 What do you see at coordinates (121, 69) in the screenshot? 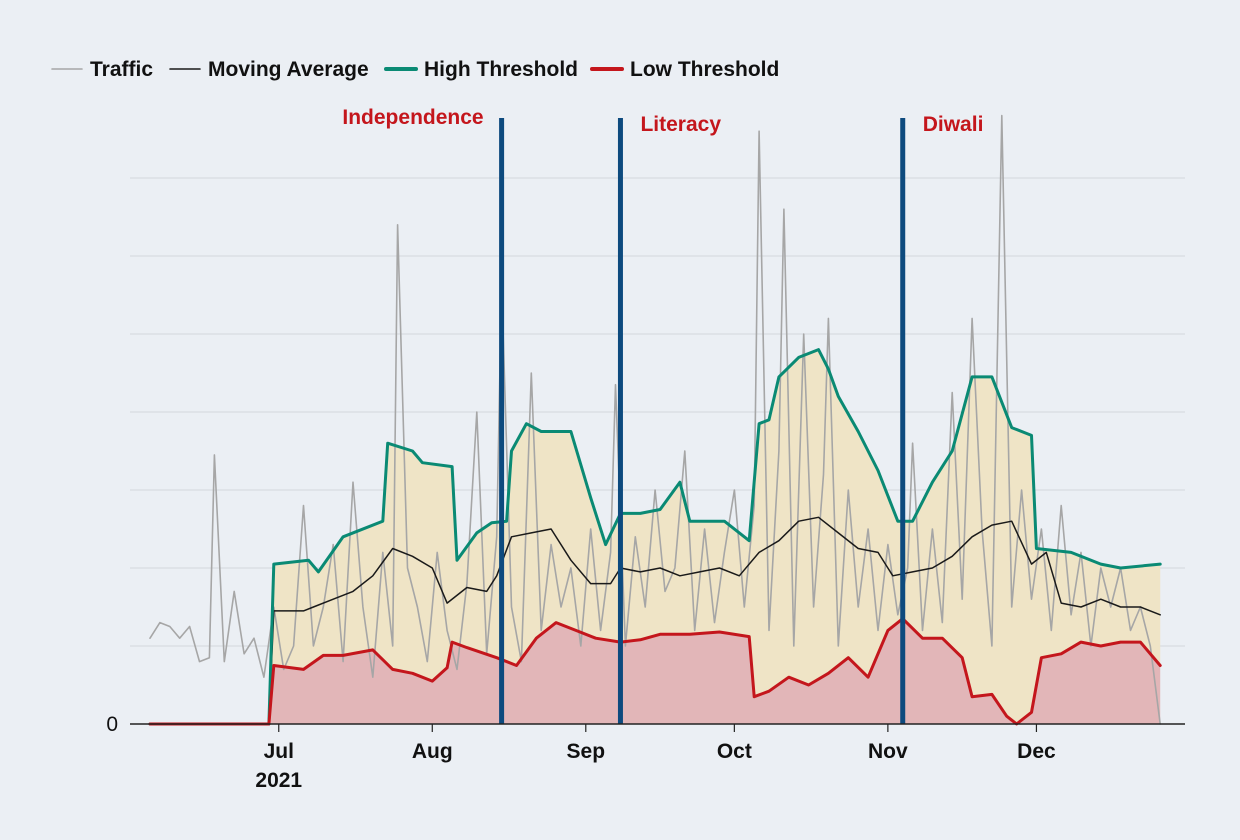
I see `legend-label: Traffic` at bounding box center [121, 69].